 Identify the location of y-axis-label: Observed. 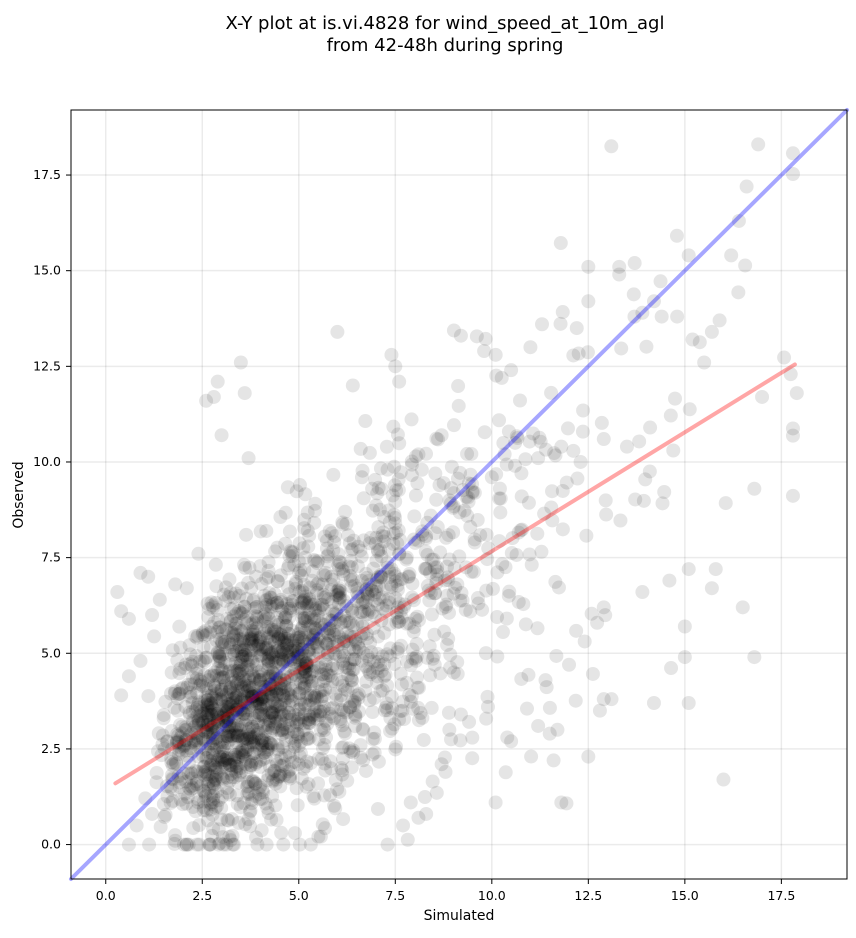
(19, 494).